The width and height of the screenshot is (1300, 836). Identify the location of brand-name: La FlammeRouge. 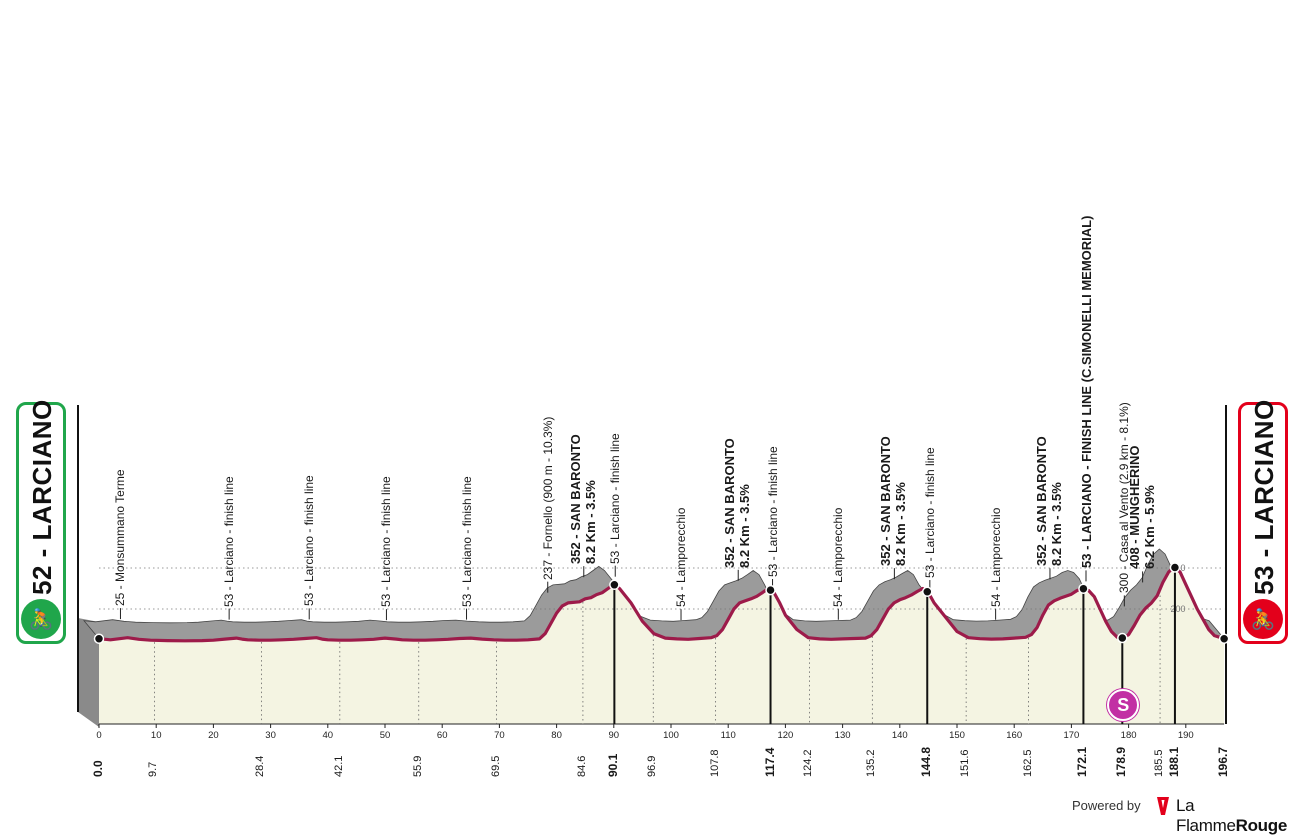
(1238, 816).